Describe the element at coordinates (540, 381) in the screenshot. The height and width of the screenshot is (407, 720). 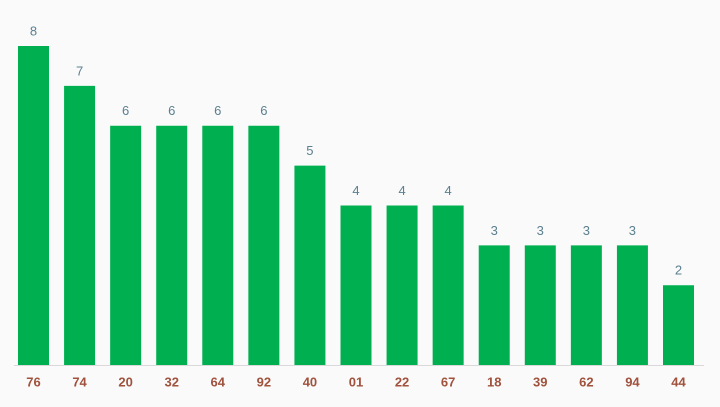
I see `x-tick-label: 39` at that location.